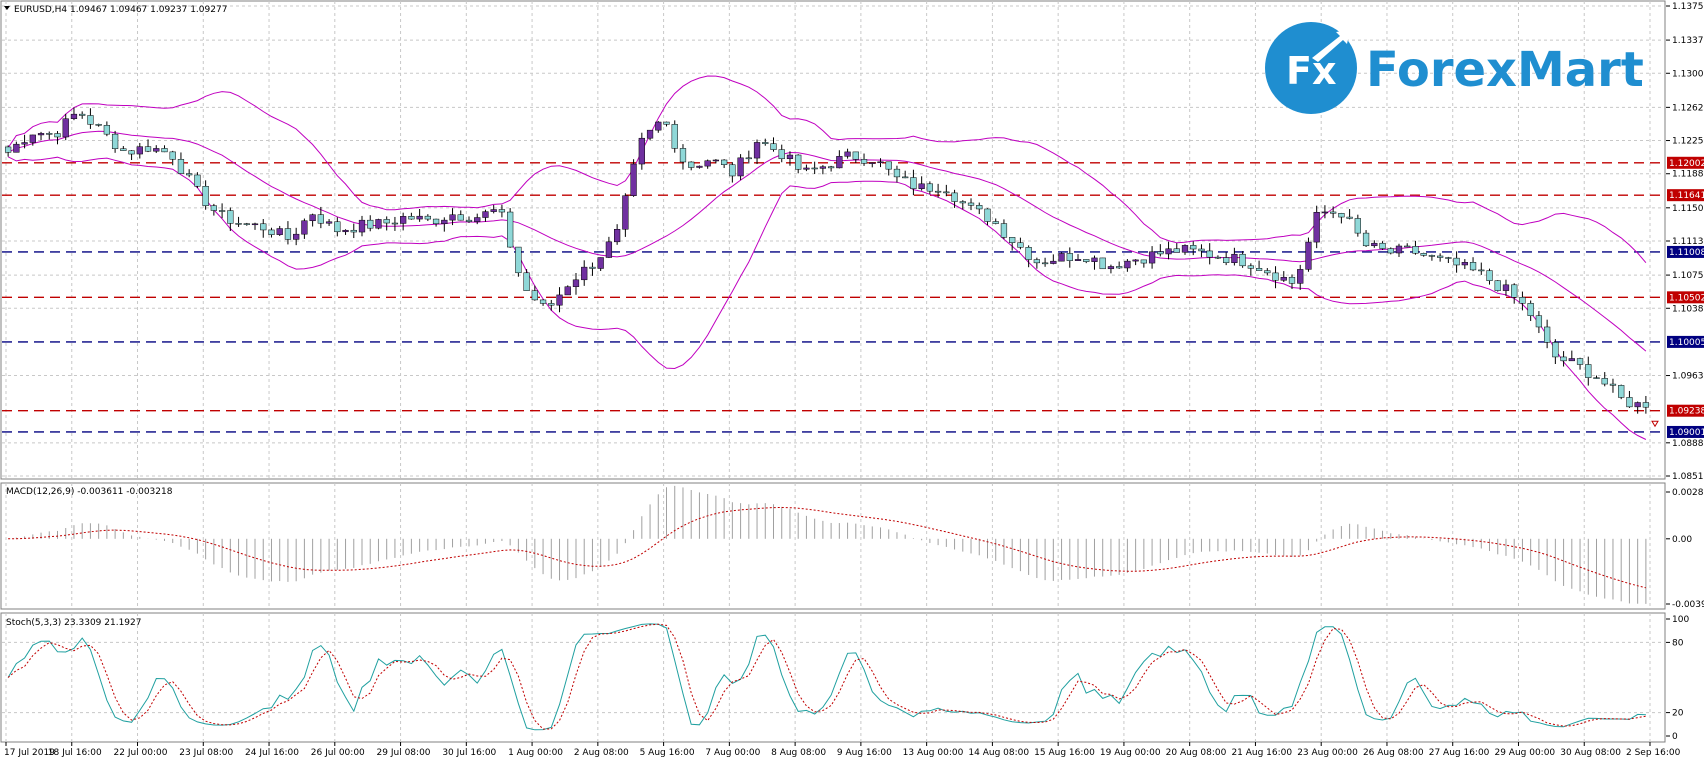 Image resolution: width=1704 pixels, height=762 pixels. What do you see at coordinates (1688, 605) in the screenshot?
I see `macd-tick-label: -0.003916` at bounding box center [1688, 605].